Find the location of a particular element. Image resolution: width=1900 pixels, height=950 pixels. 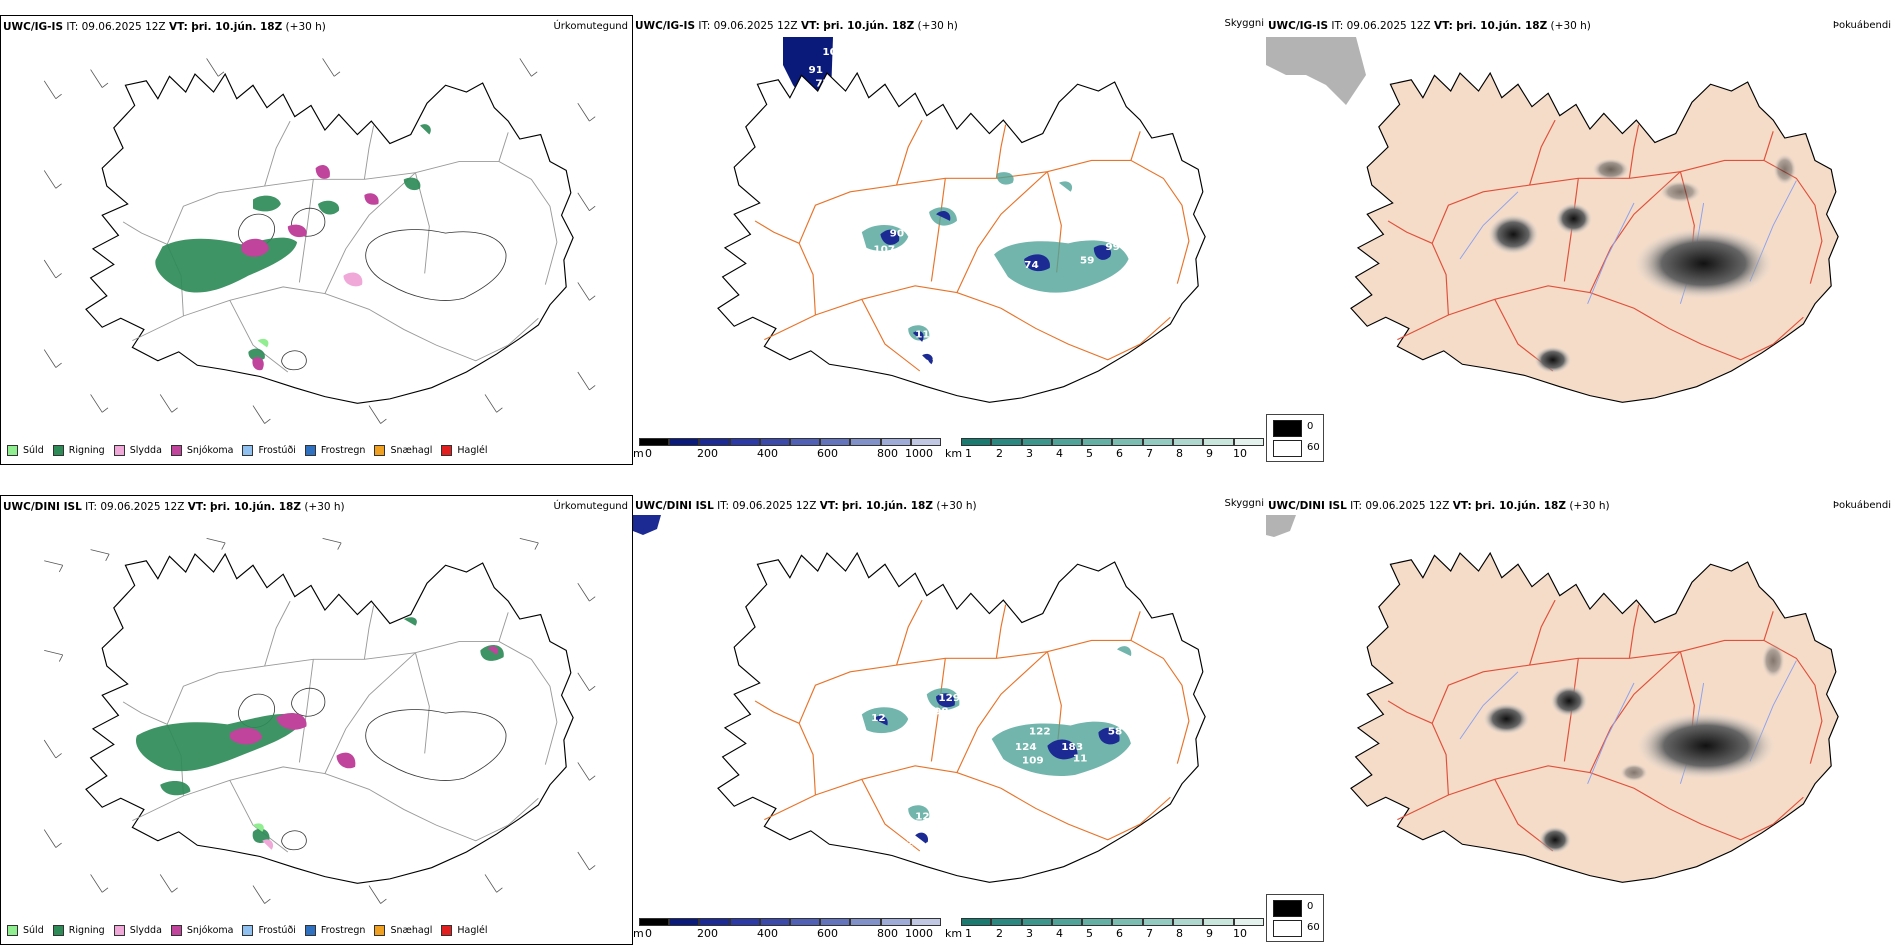

visibility-tick: 2 is located at coordinates (999, 453).